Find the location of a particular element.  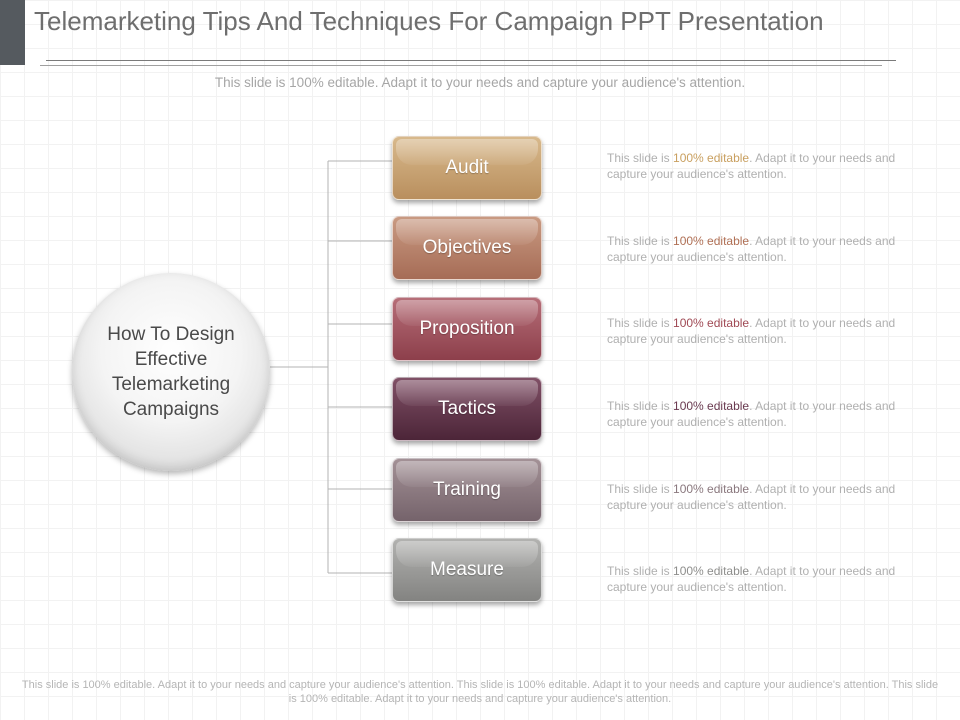

node-training: Training is located at coordinates (467, 490).